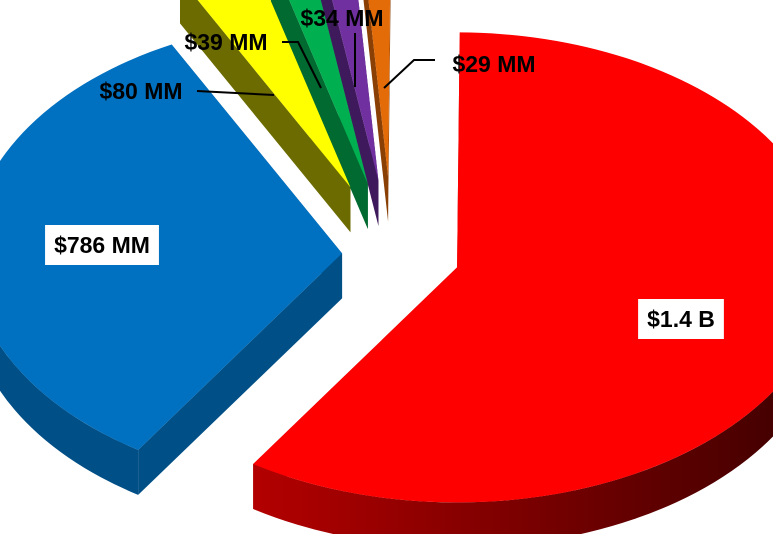  What do you see at coordinates (341, 18) in the screenshot?
I see `data-label-5: $34 MM` at bounding box center [341, 18].